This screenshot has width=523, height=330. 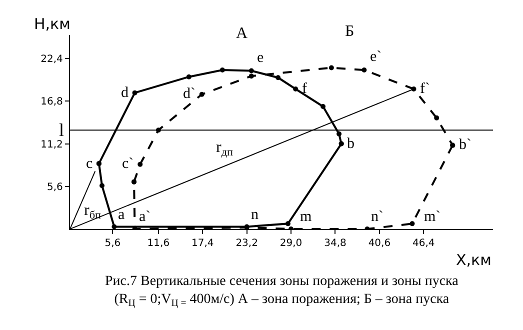 I want to click on annotation: m`, so click(x=432, y=217).